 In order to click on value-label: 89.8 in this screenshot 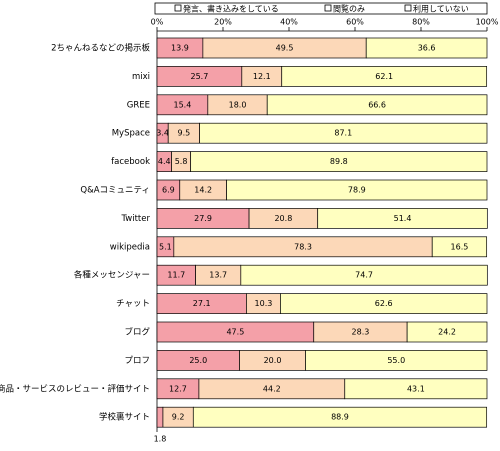, I will do `click(339, 161)`.